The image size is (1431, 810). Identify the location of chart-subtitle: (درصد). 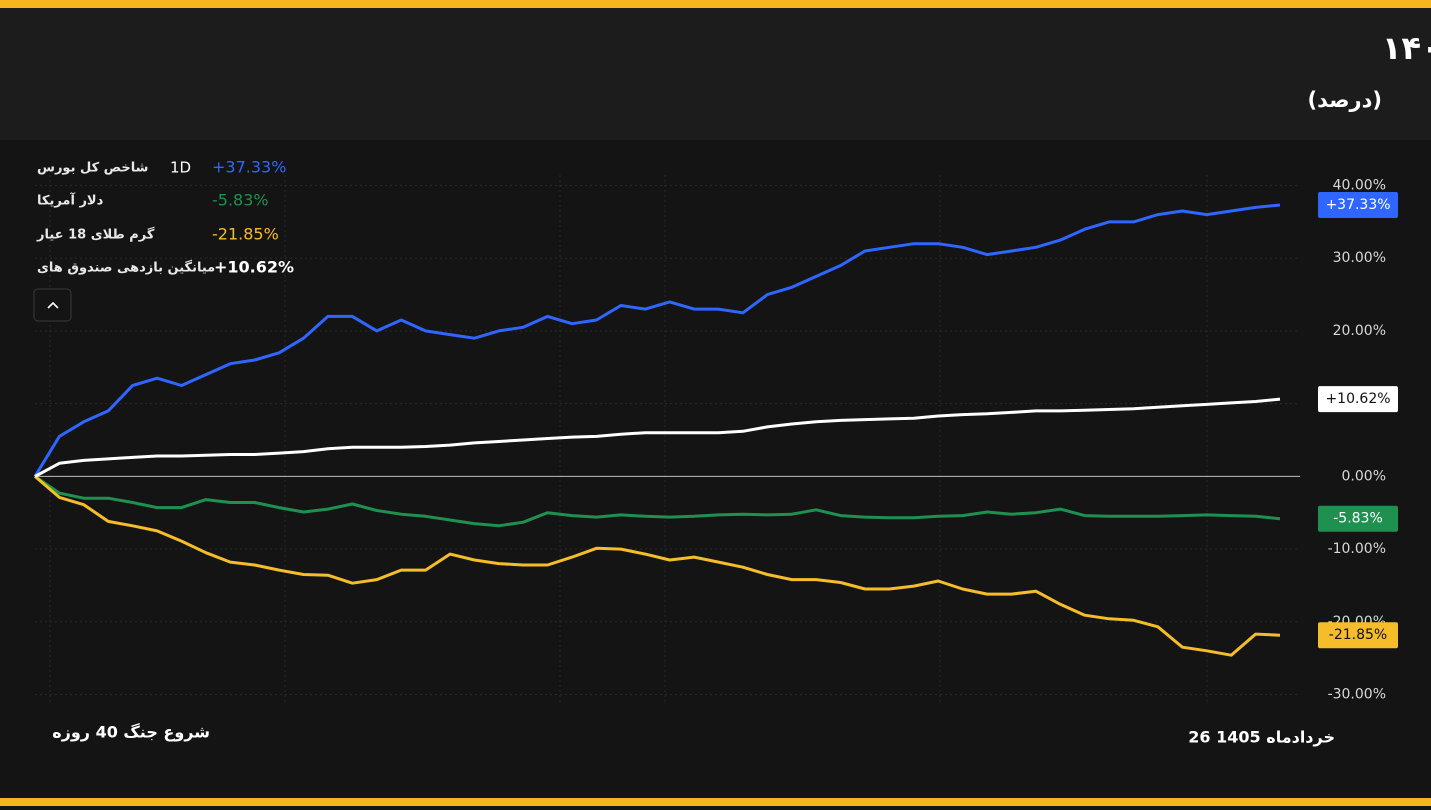
(1344, 100).